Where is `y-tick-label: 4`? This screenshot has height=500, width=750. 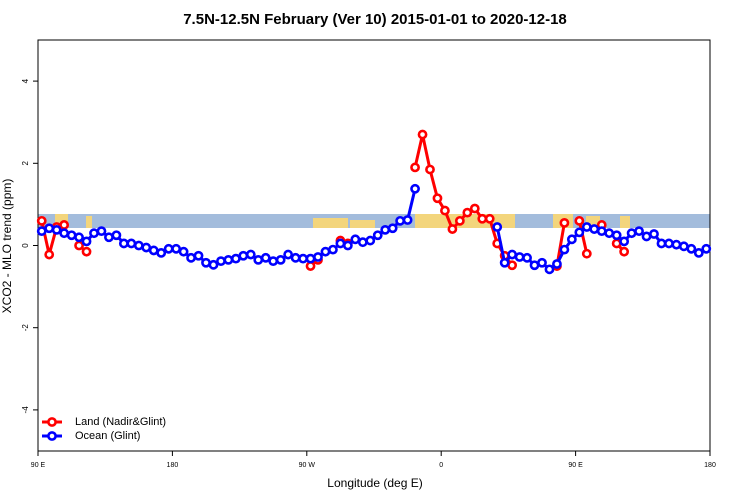
y-tick-label: 4 is located at coordinates (25, 80).